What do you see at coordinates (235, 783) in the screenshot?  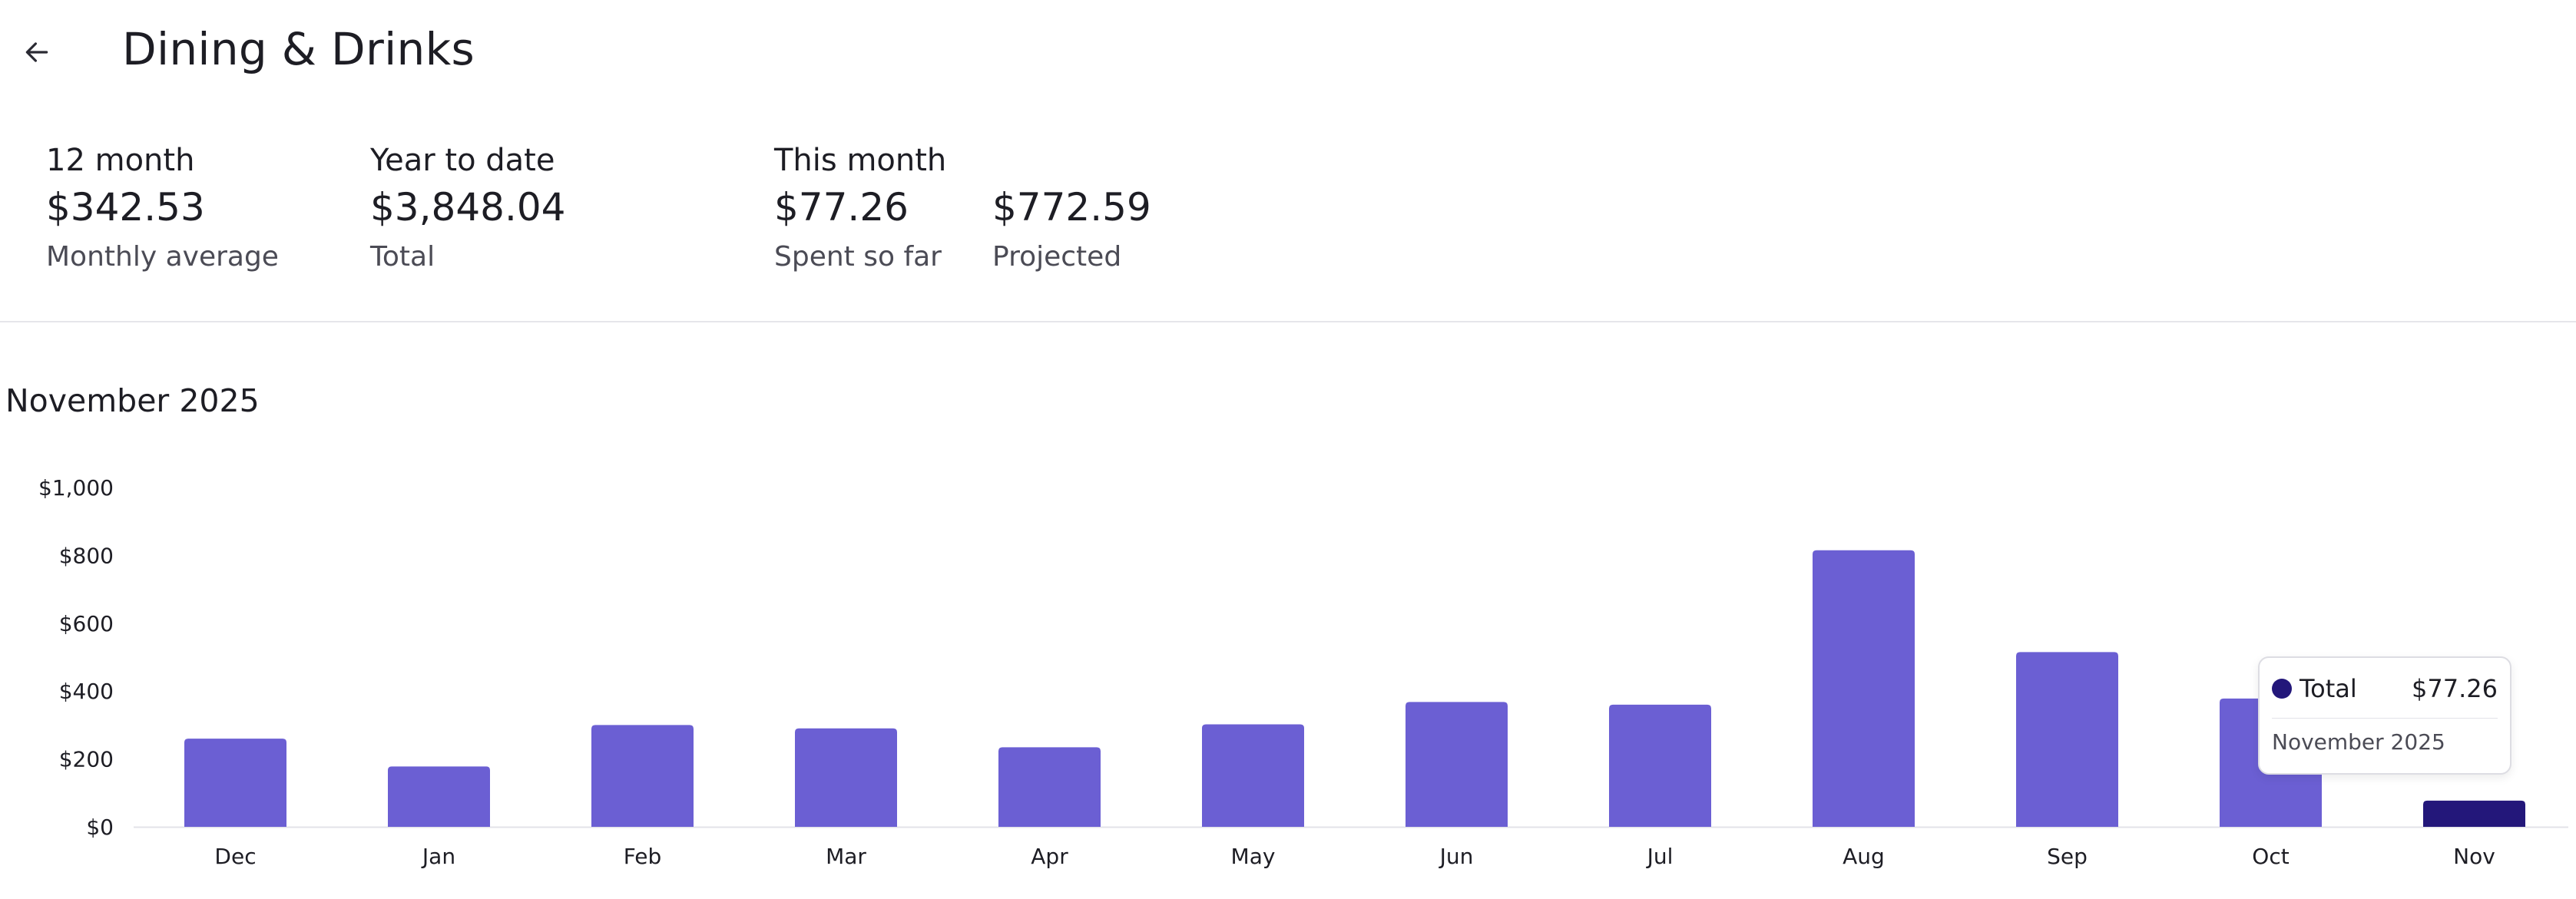 I see `bar-dec` at bounding box center [235, 783].